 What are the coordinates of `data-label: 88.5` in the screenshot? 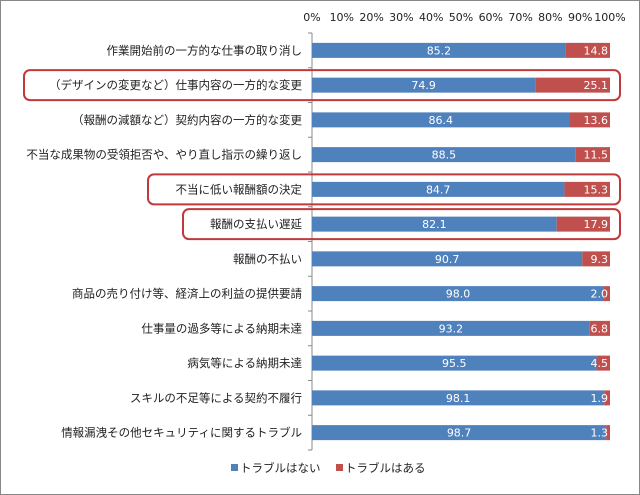 It's located at (444, 155).